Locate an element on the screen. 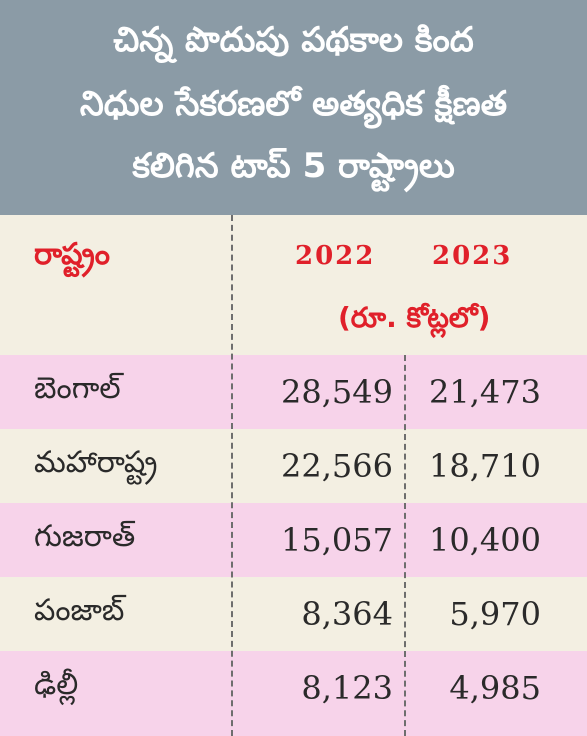 The image size is (587, 736). unit-label: (రూ. కోట్లలో) is located at coordinates (414, 317).